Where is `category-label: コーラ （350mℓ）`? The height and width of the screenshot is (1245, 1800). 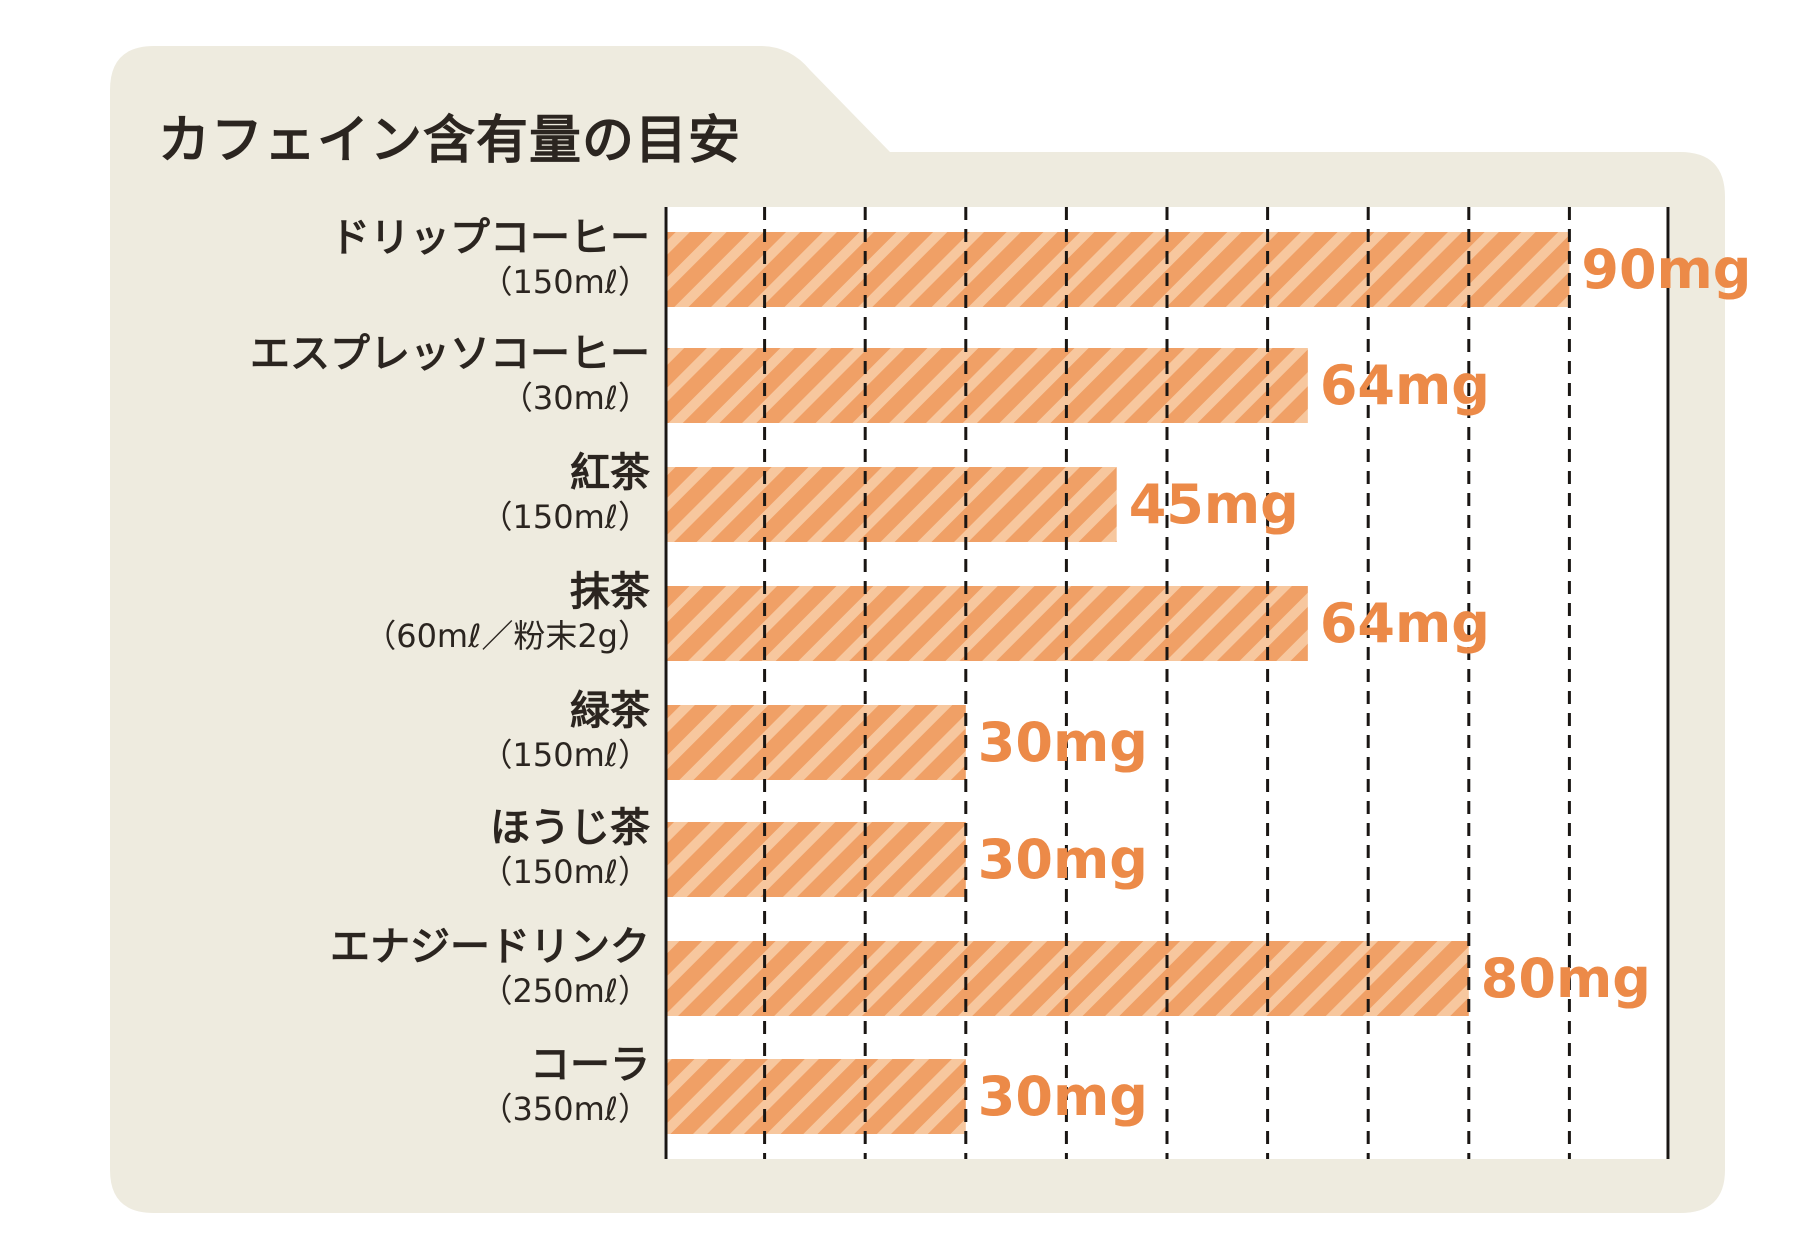 category-label: コーラ （350mℓ） is located at coordinates (565, 1085).